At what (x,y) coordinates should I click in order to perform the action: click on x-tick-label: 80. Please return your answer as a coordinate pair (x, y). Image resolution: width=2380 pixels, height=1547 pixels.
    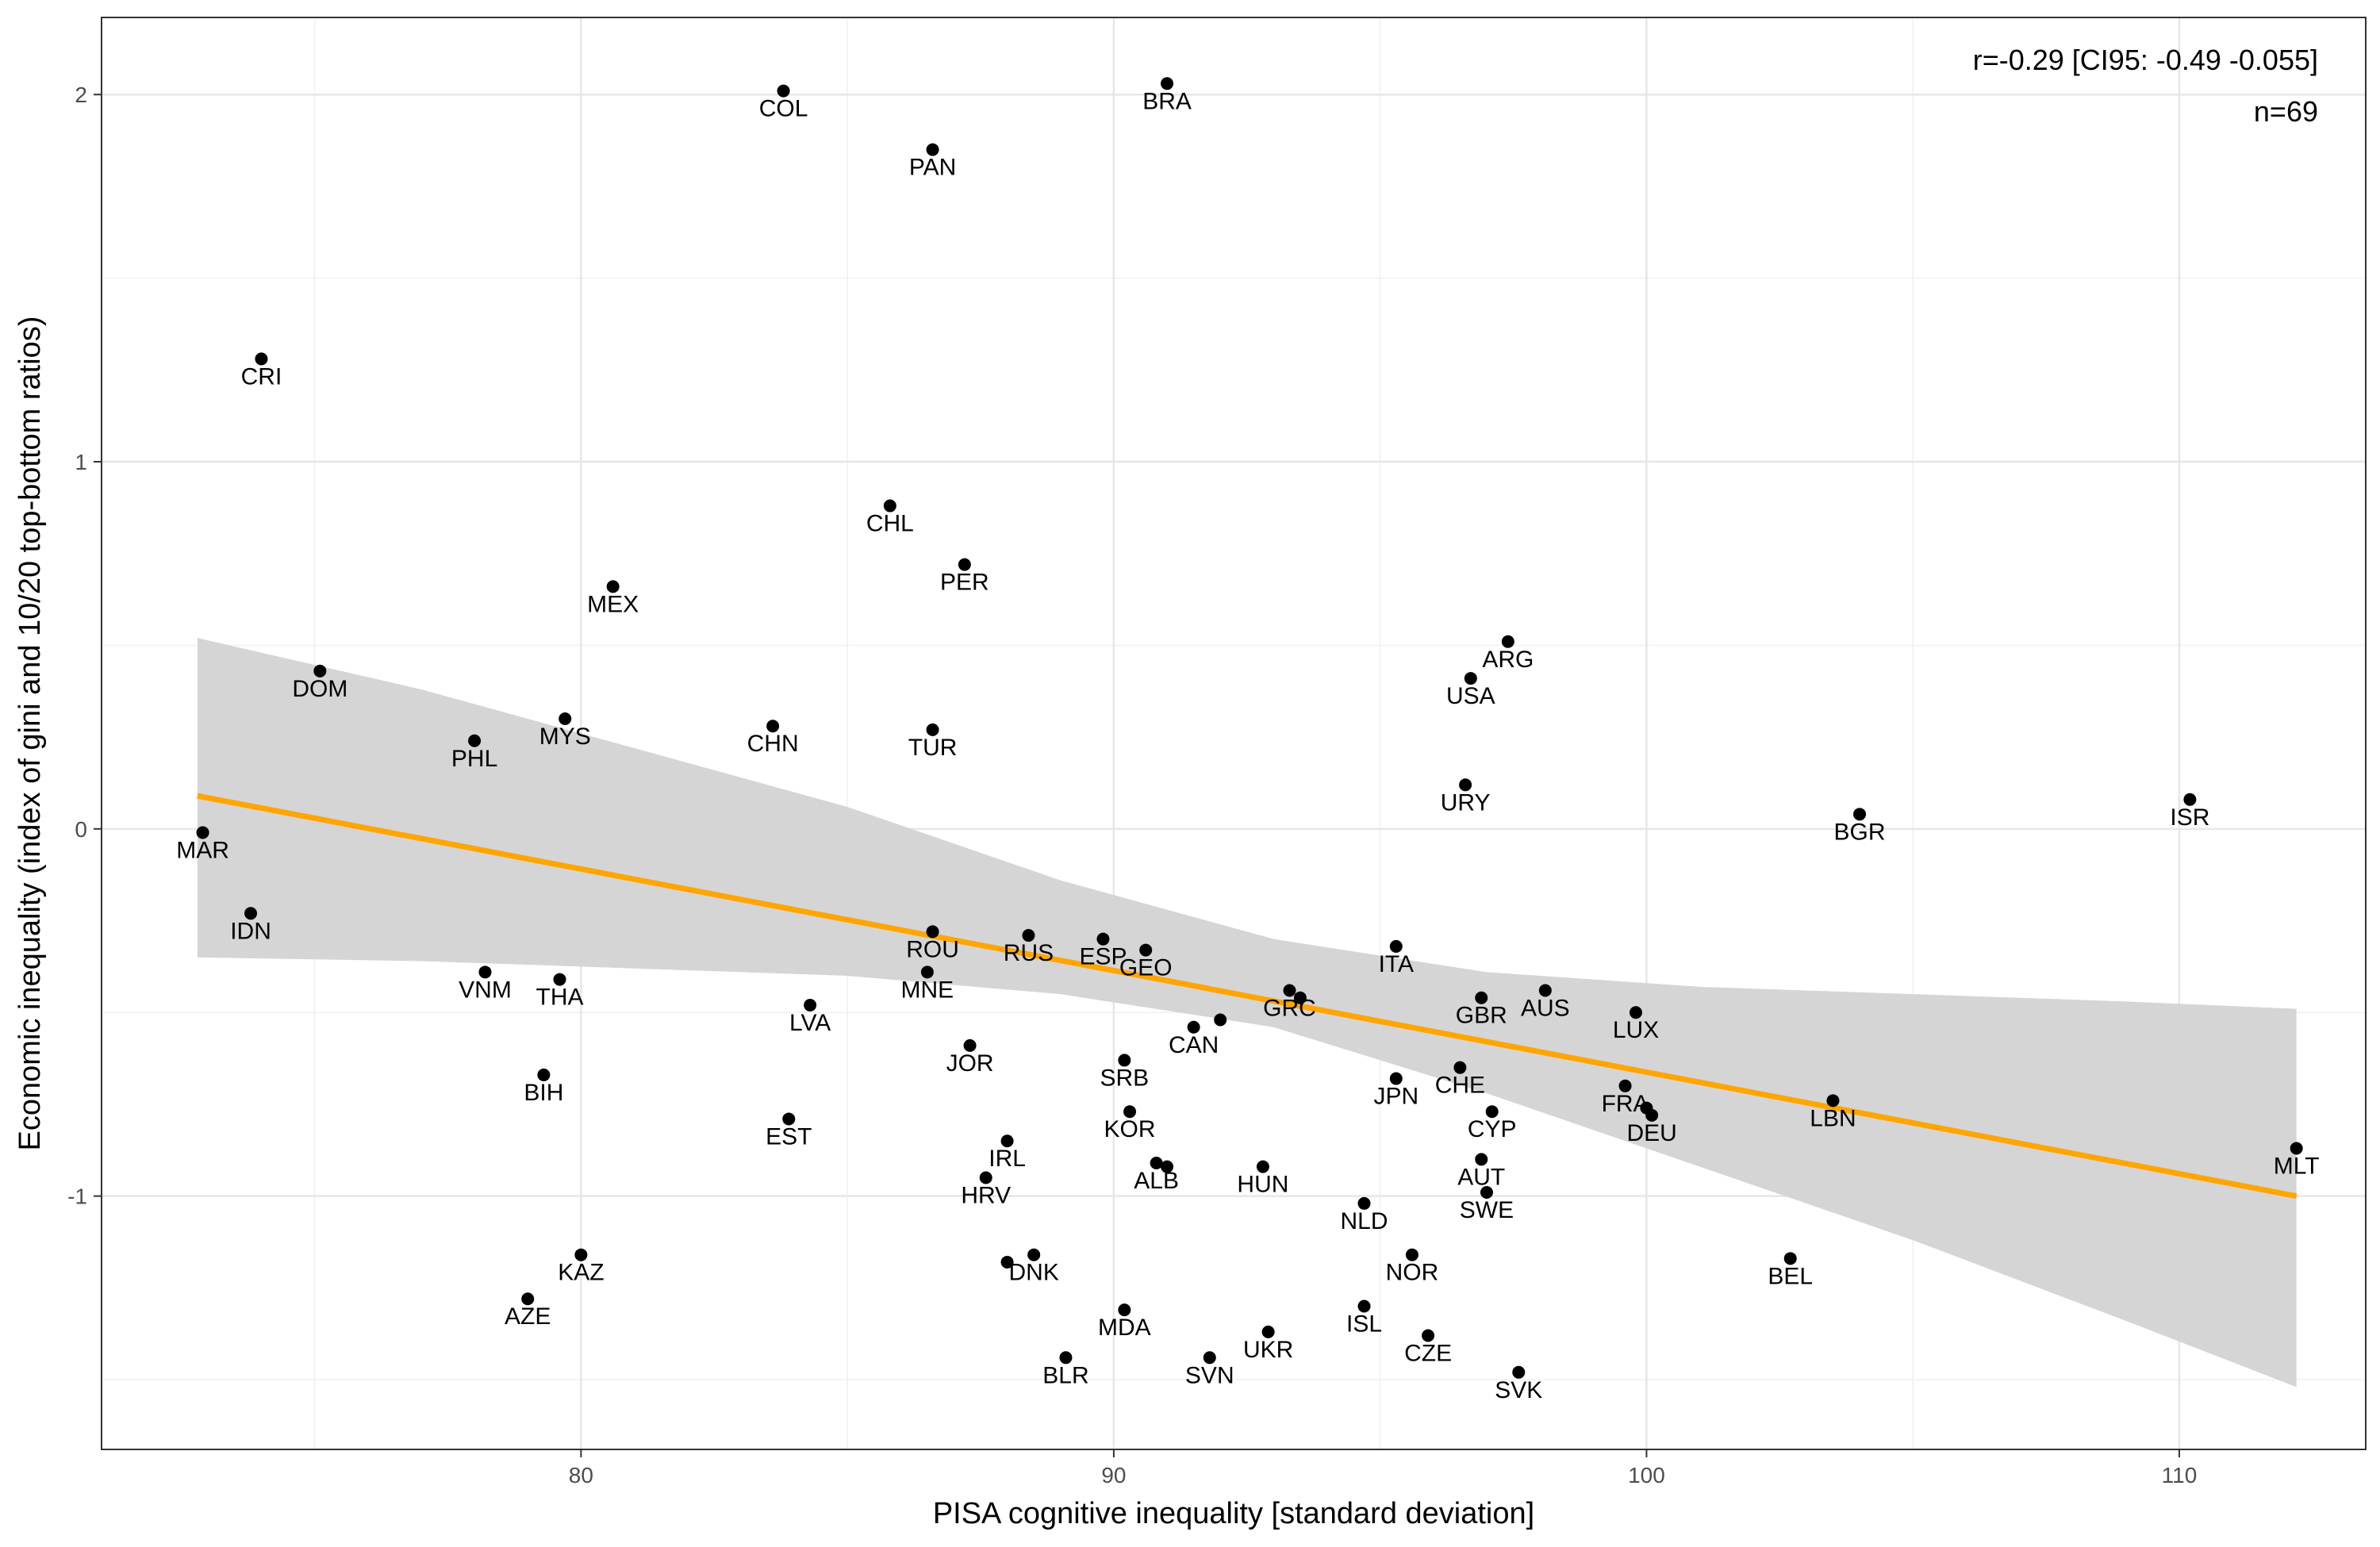
    Looking at the image, I should click on (581, 1475).